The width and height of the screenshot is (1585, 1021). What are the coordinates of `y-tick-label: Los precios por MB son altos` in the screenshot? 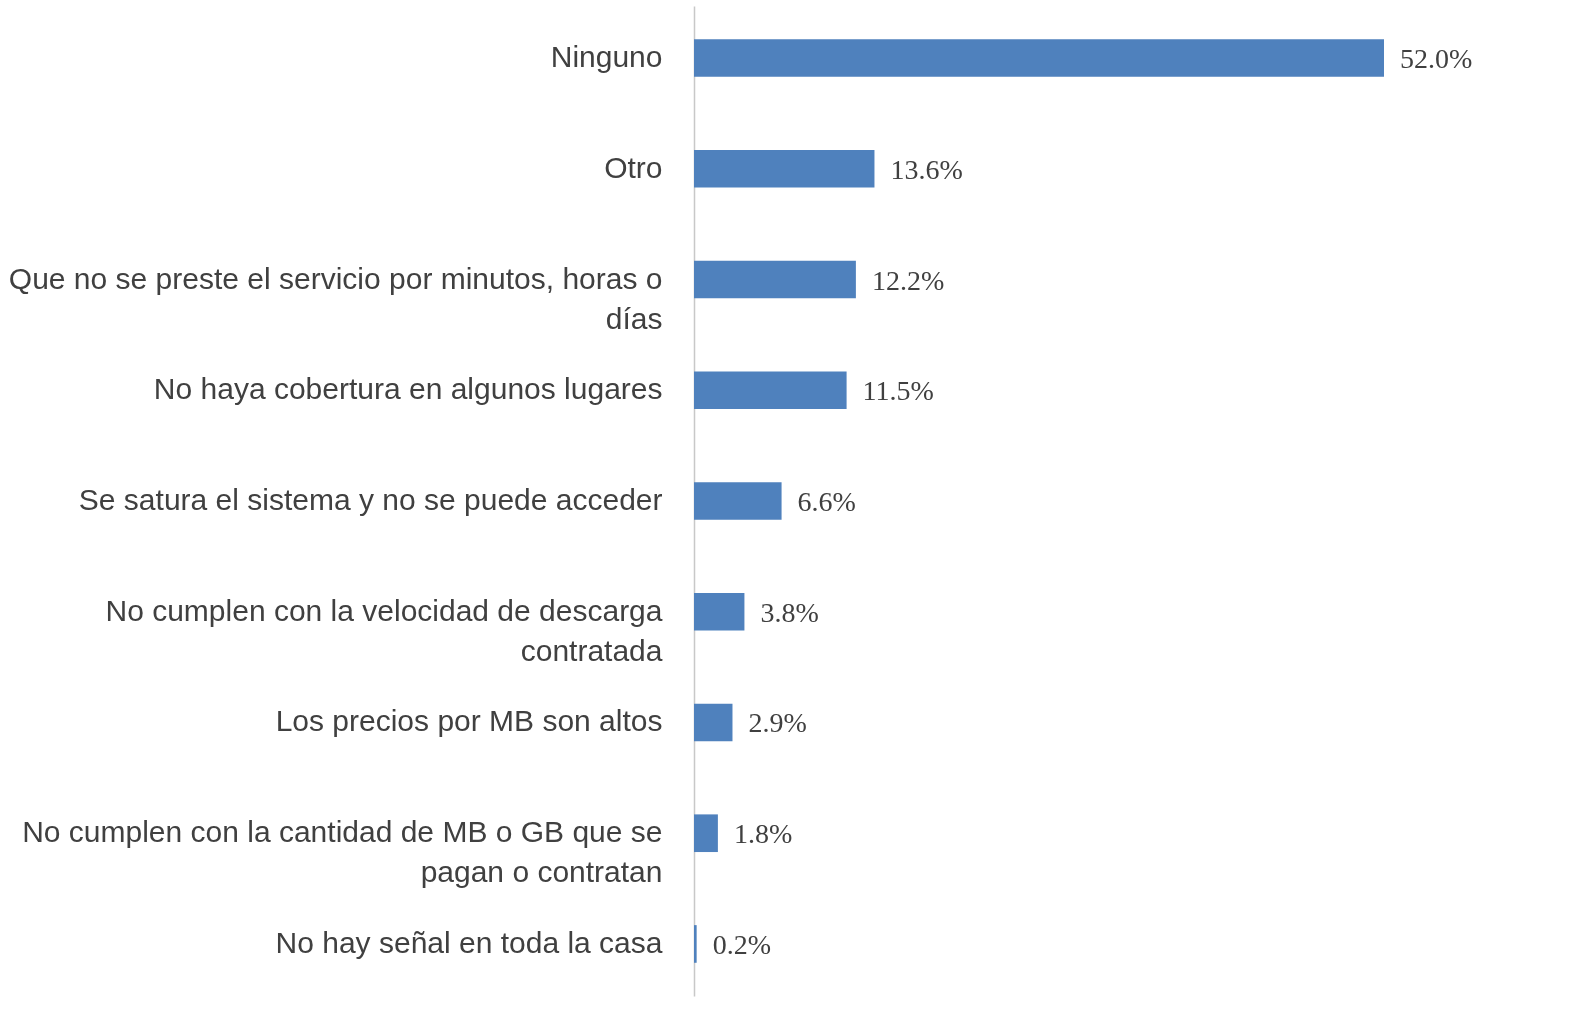 It's located at (469, 721).